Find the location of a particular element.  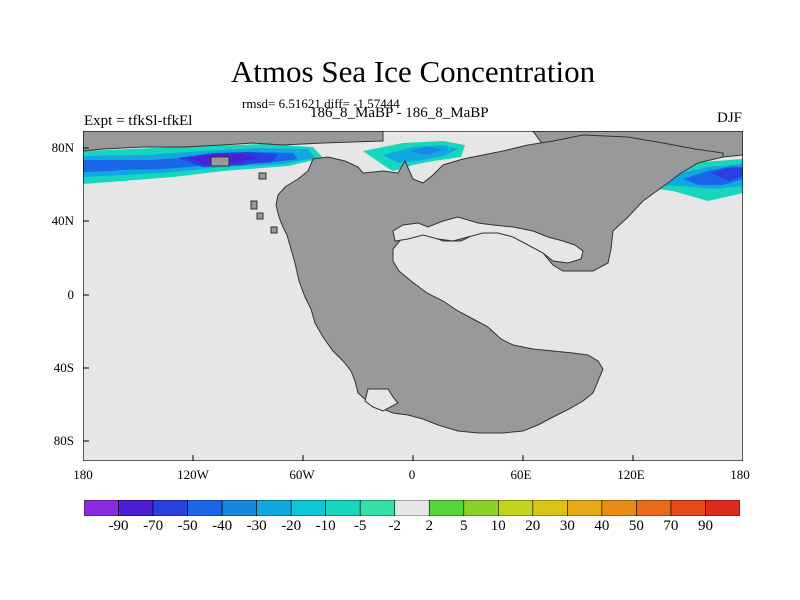

colorbar-label: 50 is located at coordinates (636, 526).